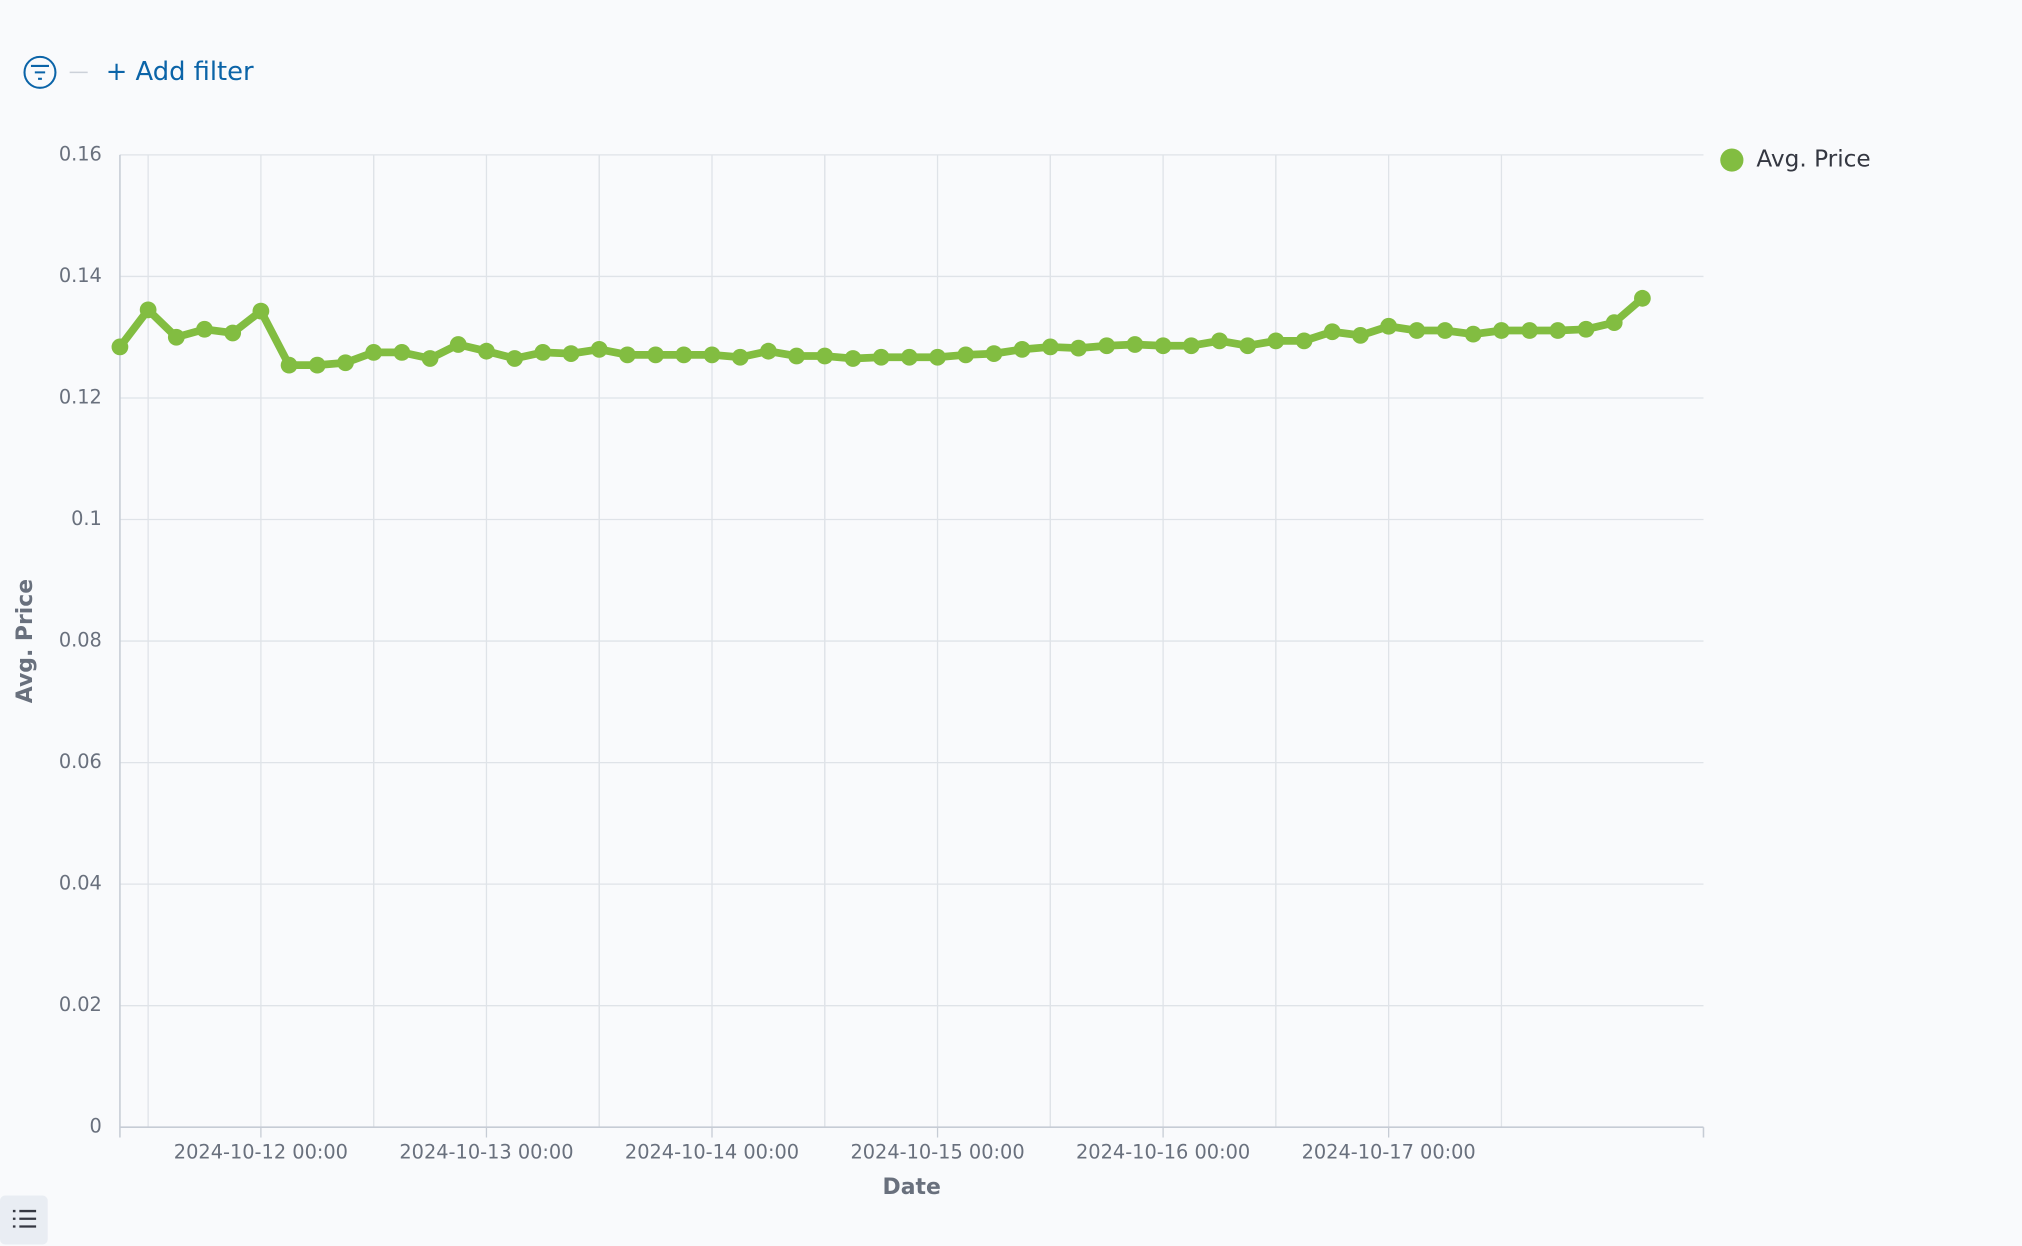 This screenshot has width=2022, height=1246. Describe the element at coordinates (86, 518) in the screenshot. I see `y-tick-label: 0.1` at that location.